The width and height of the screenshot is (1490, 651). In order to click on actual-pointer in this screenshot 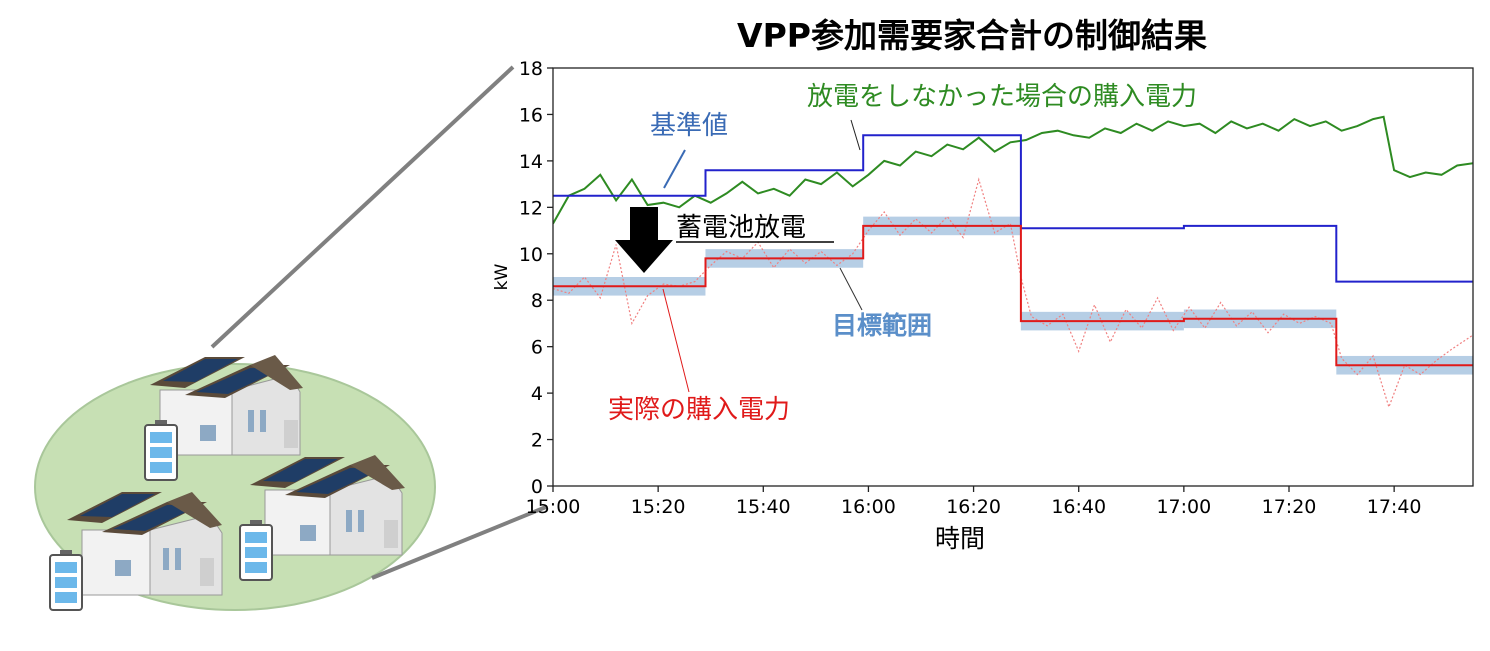, I will do `click(676, 340)`.